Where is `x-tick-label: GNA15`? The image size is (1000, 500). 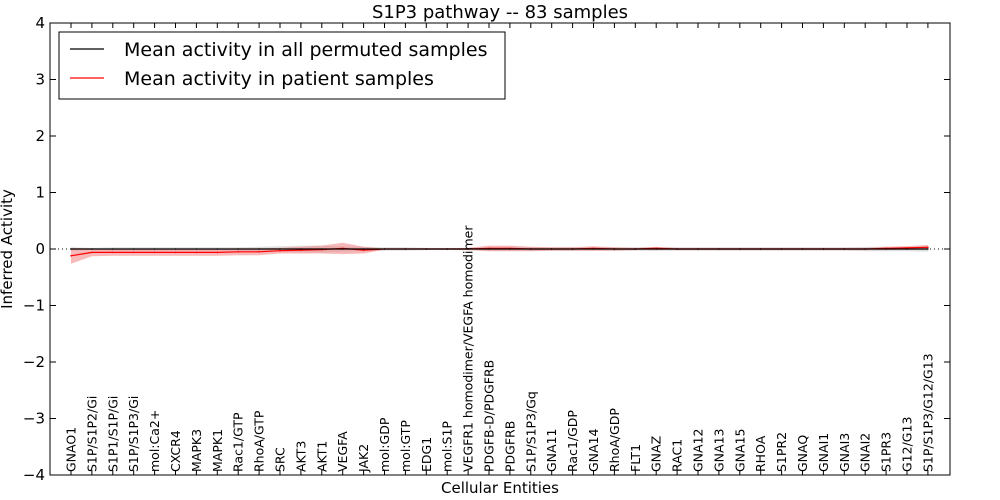 x-tick-label: GNA15 is located at coordinates (739, 451).